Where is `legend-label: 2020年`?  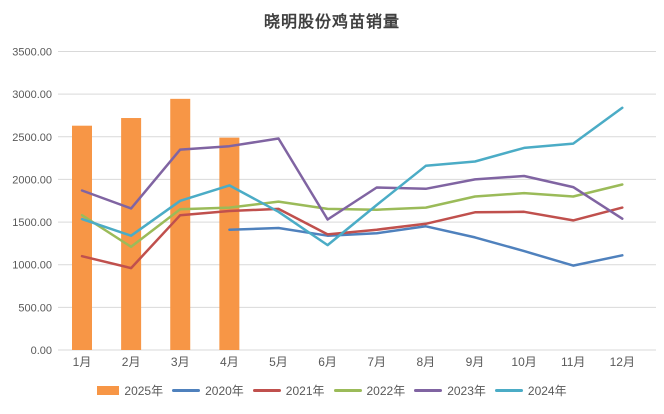 legend-label: 2020年 is located at coordinates (224, 391).